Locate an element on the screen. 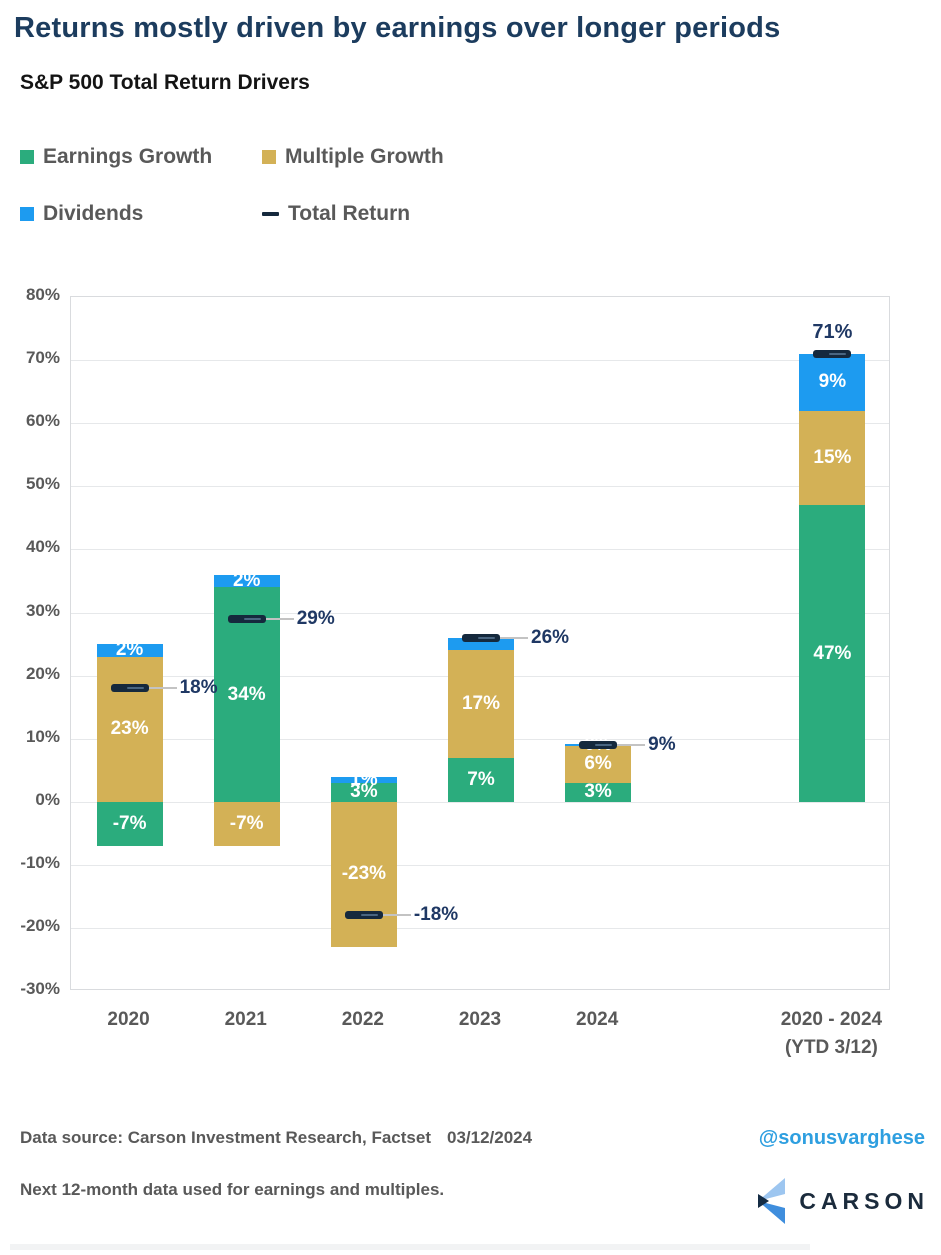 Image resolution: width=941 pixels, height=1255 pixels. total-return-label: 71% is located at coordinates (832, 331).